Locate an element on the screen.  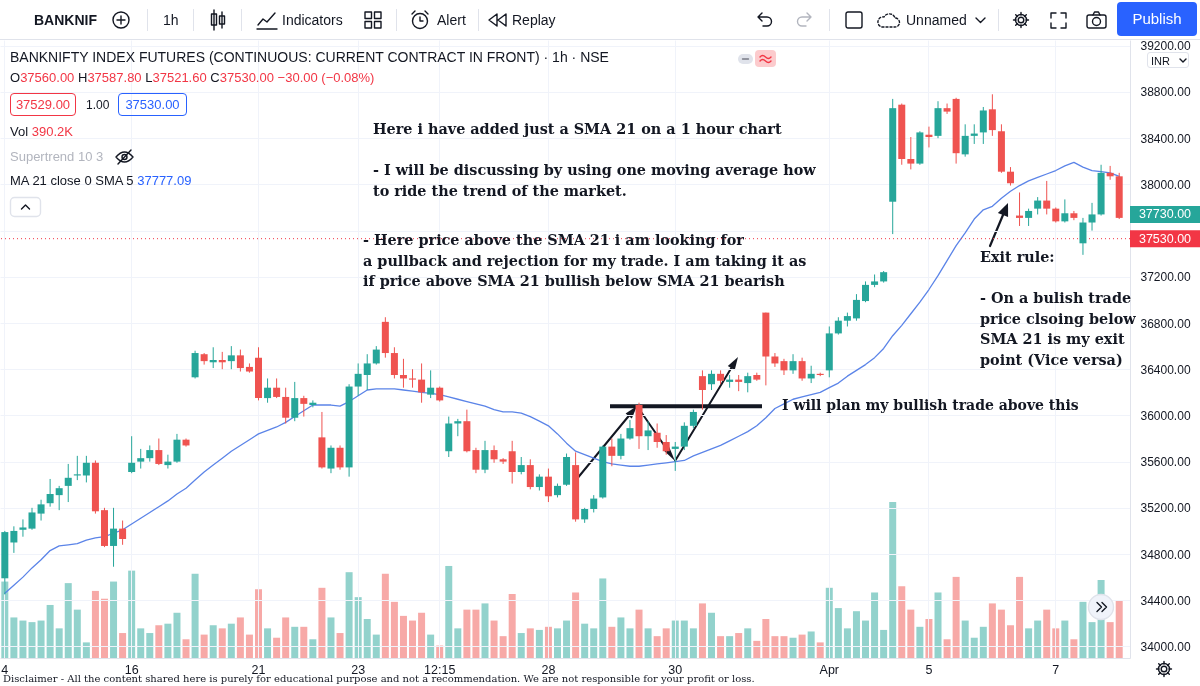
text: INR is located at coordinates (1168, 60).